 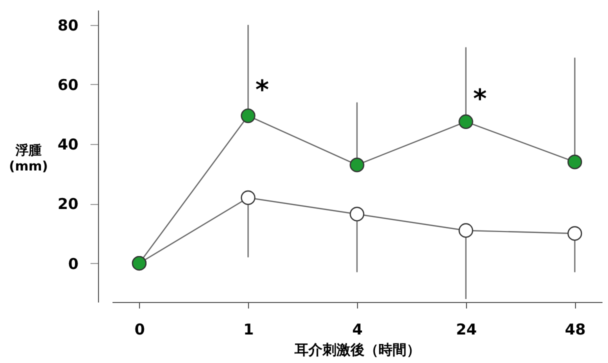 I want to click on x-tick-label: 24, so click(x=466, y=329).